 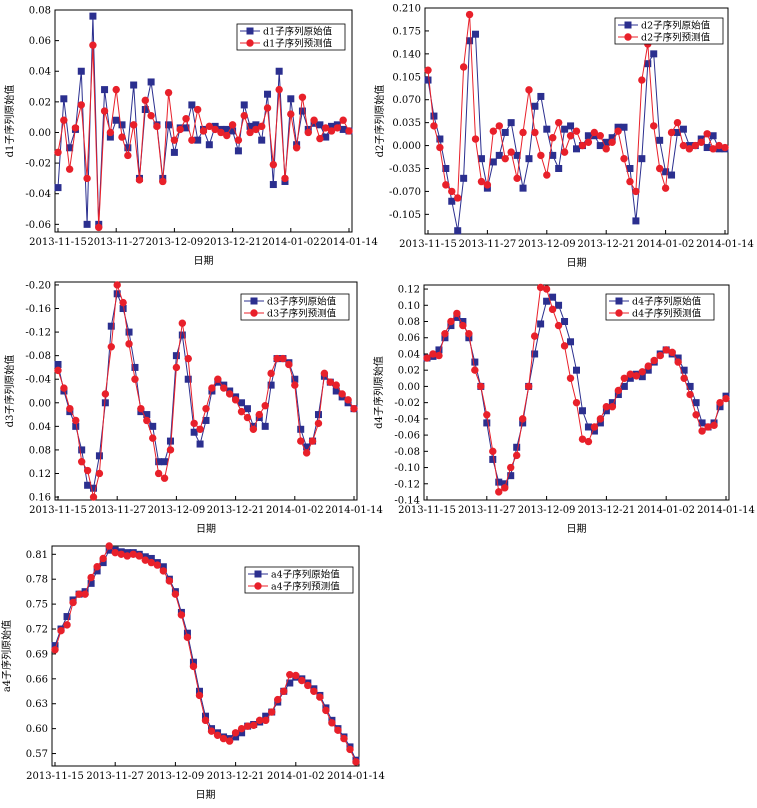 What do you see at coordinates (6, 656) in the screenshot?
I see `y-axis-title: a4子序列原始值` at bounding box center [6, 656].